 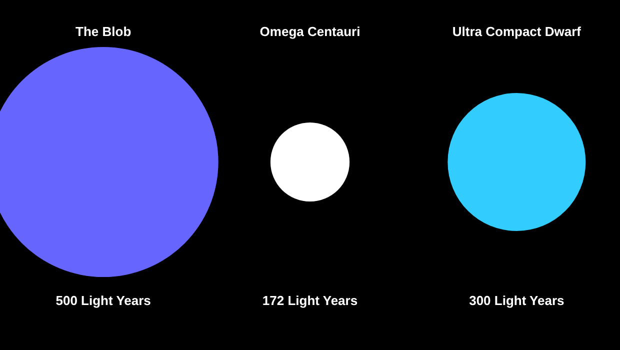 What do you see at coordinates (310, 31) in the screenshot?
I see `category-label: Omega Centauri` at bounding box center [310, 31].